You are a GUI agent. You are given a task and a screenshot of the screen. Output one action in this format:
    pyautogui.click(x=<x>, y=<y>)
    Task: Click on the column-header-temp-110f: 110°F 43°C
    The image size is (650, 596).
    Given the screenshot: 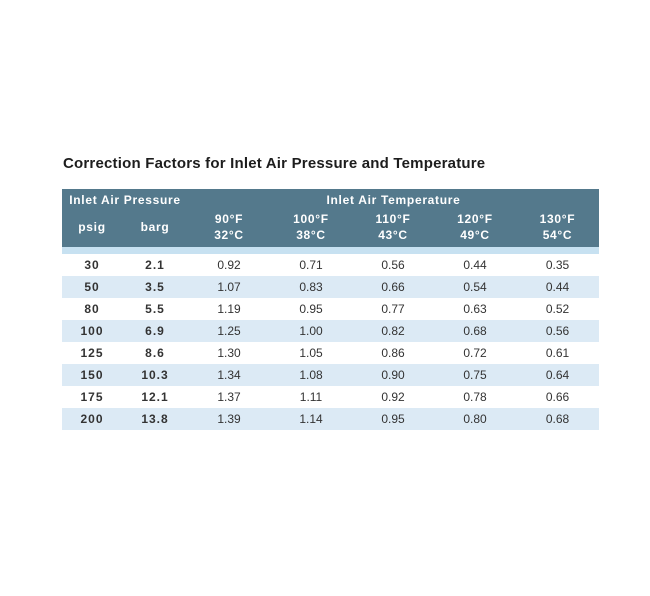 What is the action you would take?
    pyautogui.click(x=393, y=228)
    